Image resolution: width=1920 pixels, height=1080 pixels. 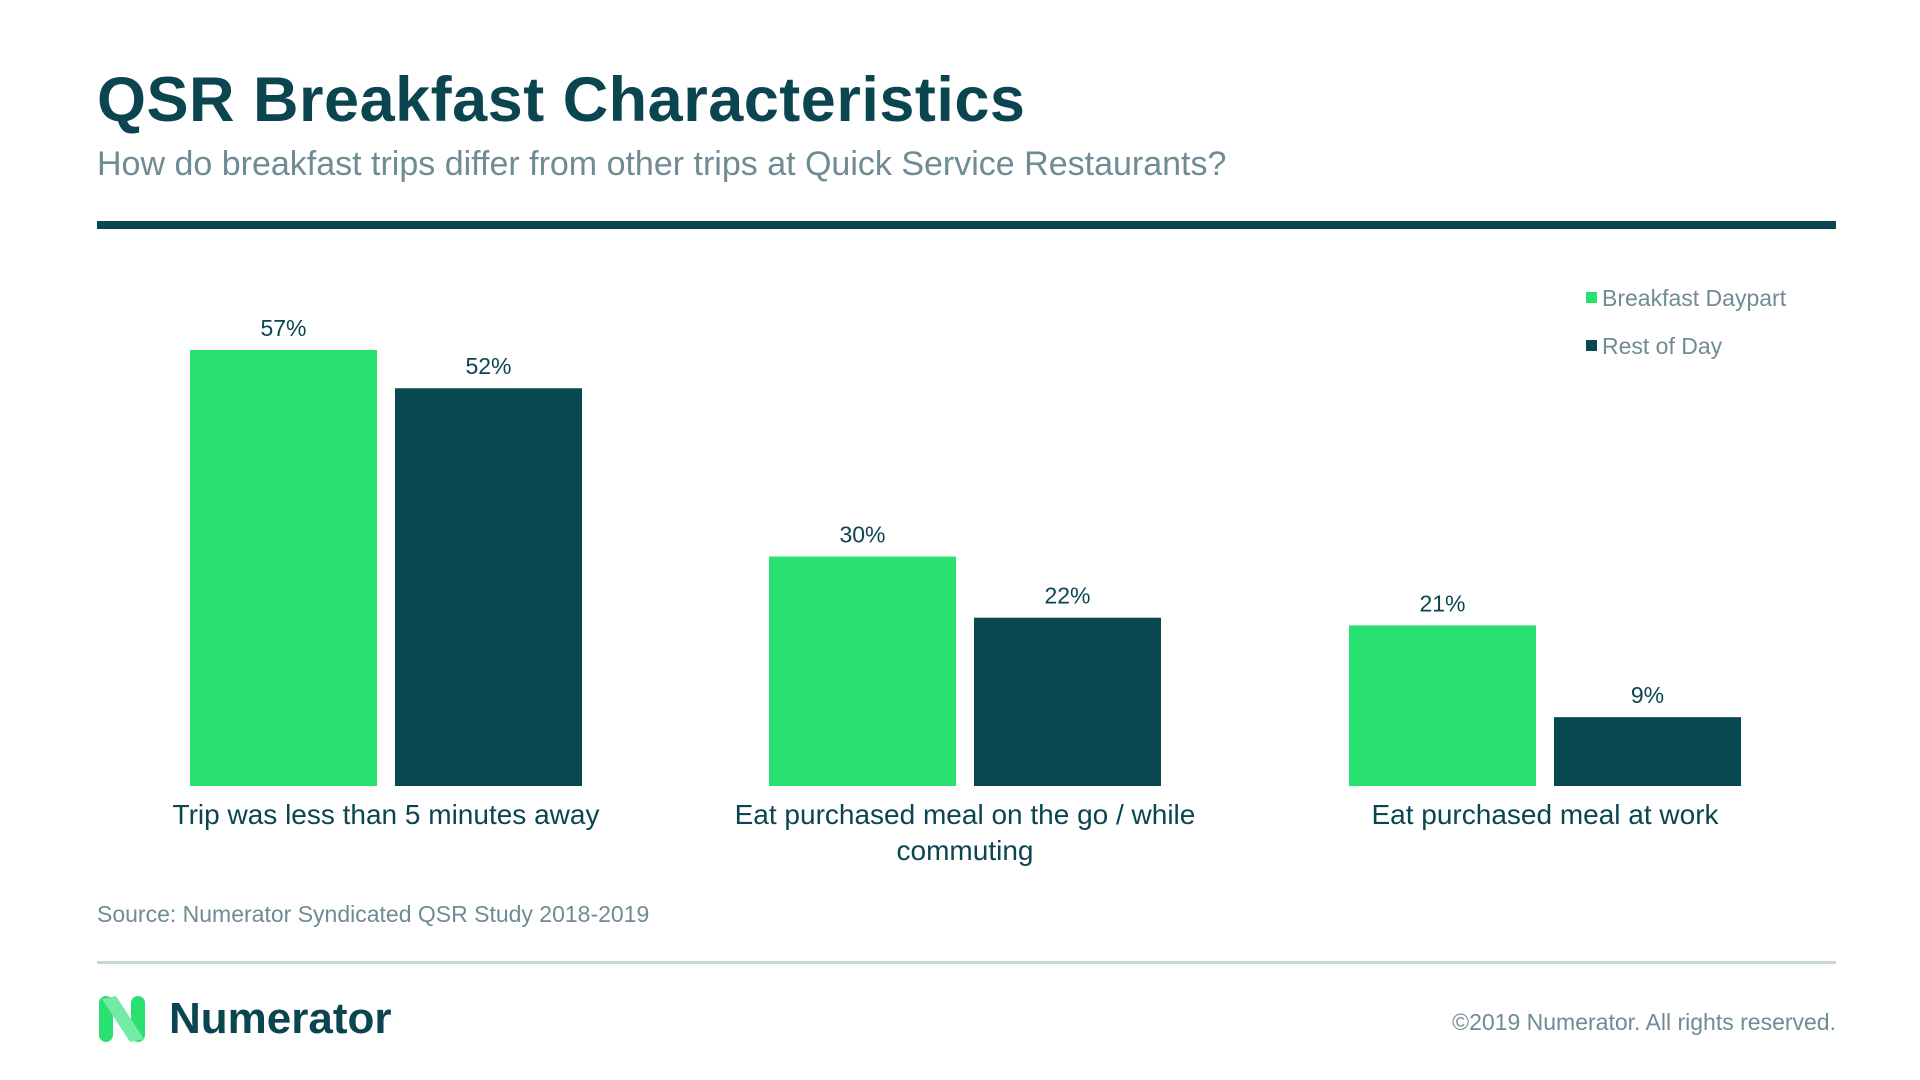 I want to click on data-label-breakfast-3: 21%, so click(x=1442, y=603).